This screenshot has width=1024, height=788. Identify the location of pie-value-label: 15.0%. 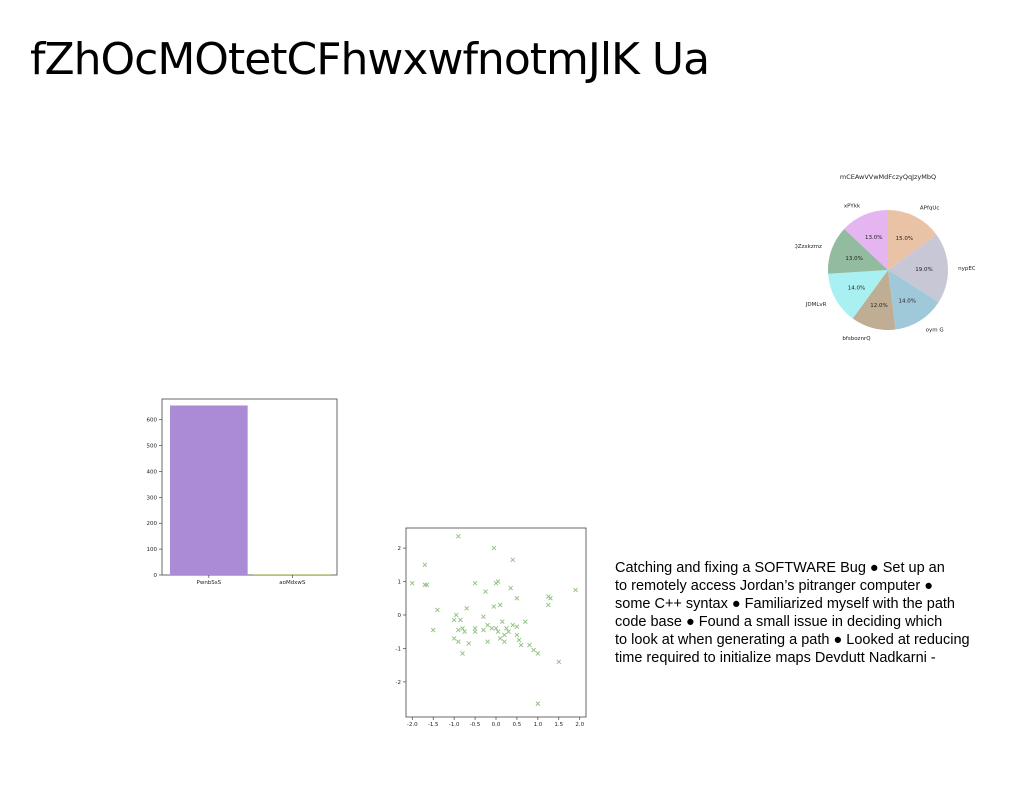
(904, 239).